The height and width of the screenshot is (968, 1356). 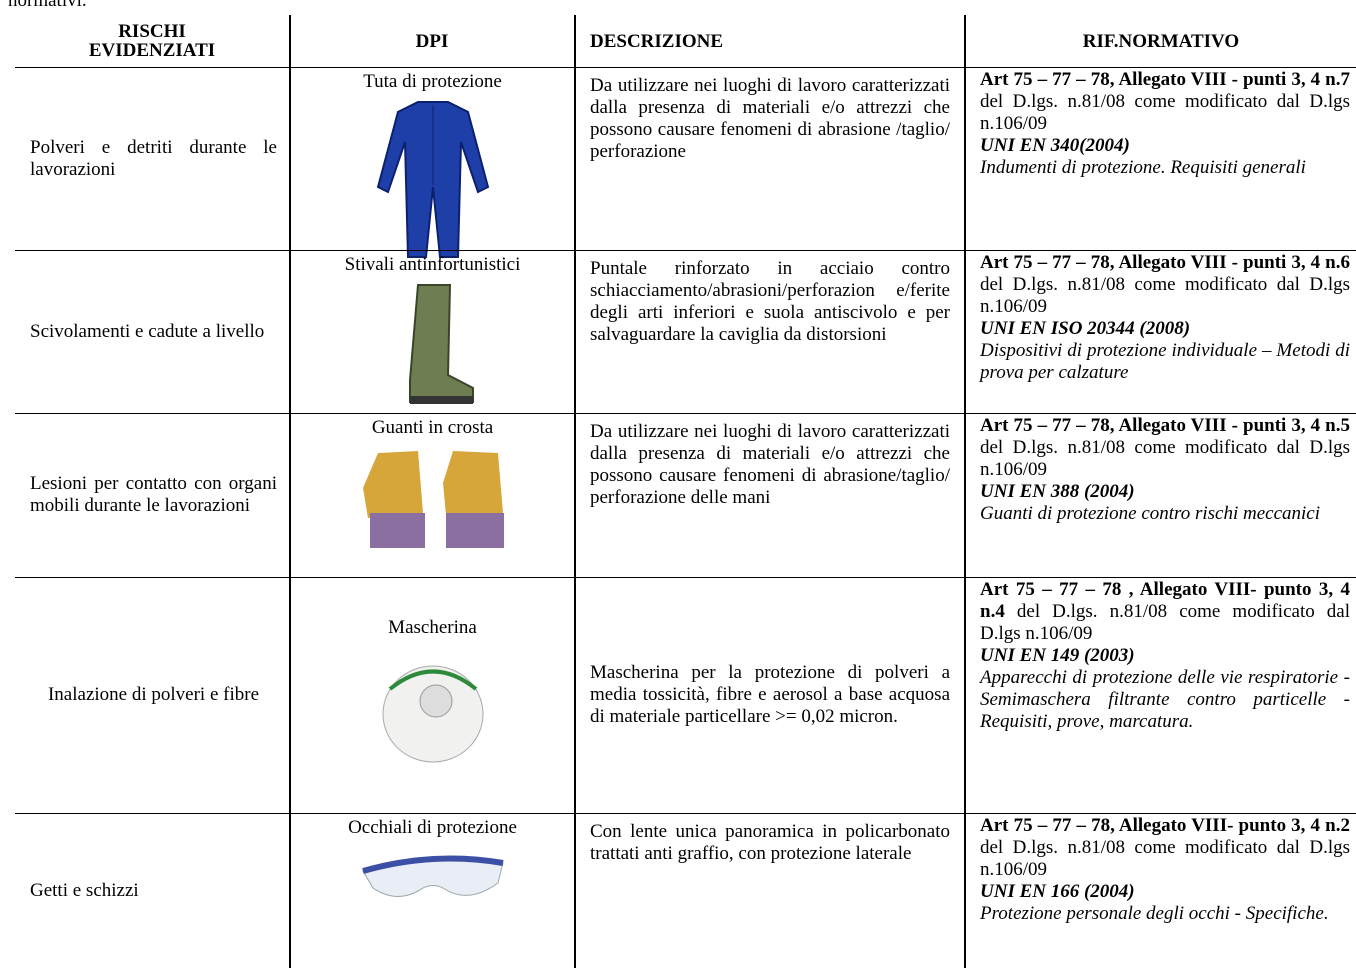 I want to click on risk-text: Getti e schizzi, so click(x=84, y=890).